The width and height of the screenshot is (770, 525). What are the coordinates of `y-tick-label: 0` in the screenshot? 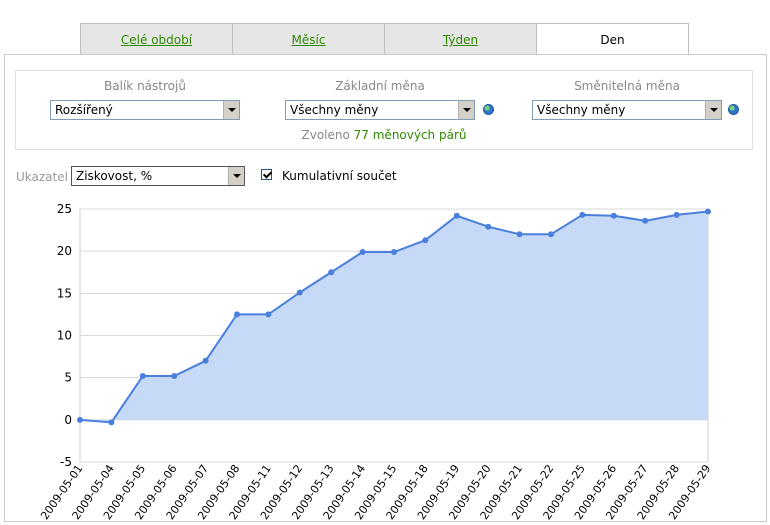 It's located at (68, 420).